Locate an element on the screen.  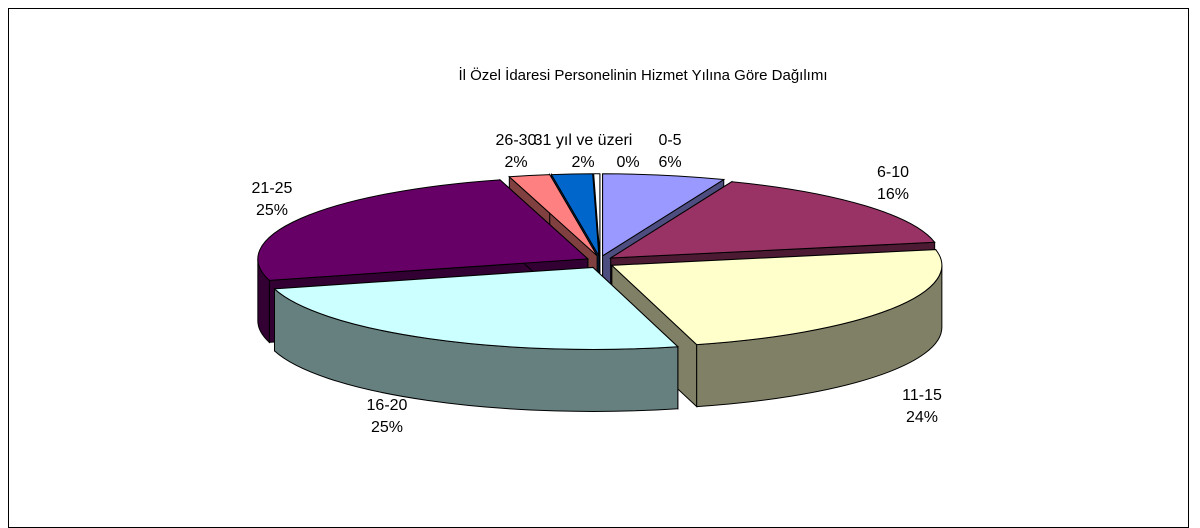
slice-label-4: 21-25 is located at coordinates (272, 188).